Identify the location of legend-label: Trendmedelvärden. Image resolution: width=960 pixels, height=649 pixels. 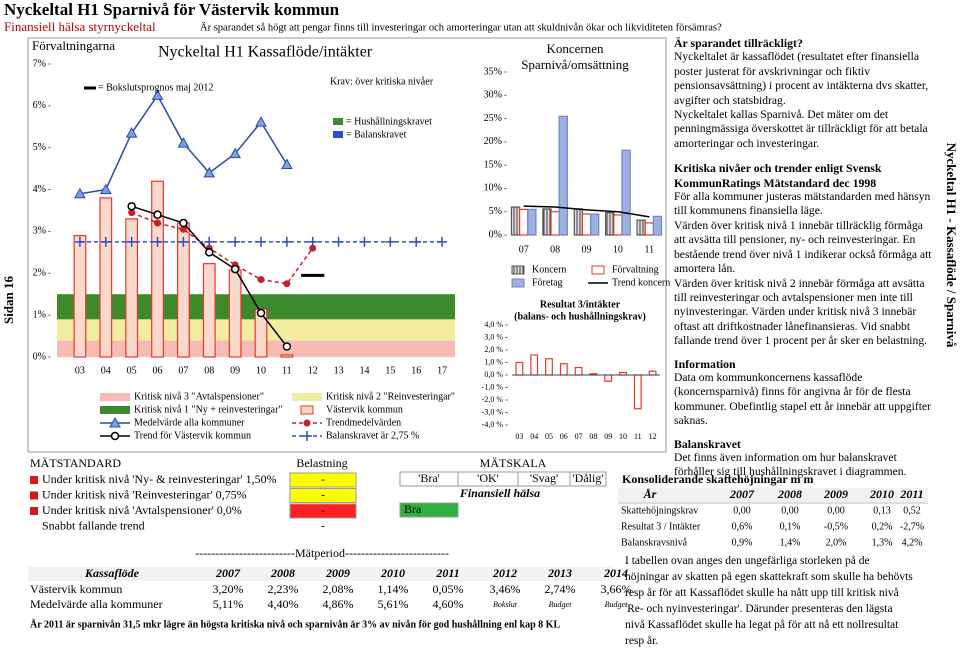
(363, 422).